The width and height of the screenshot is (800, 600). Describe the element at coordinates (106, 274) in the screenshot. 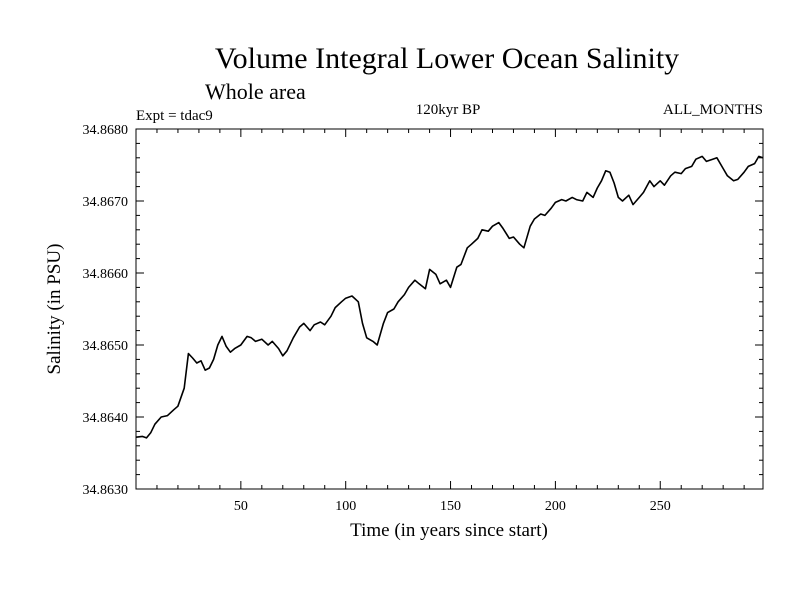

I see `y-tick-label: 34.8660` at that location.